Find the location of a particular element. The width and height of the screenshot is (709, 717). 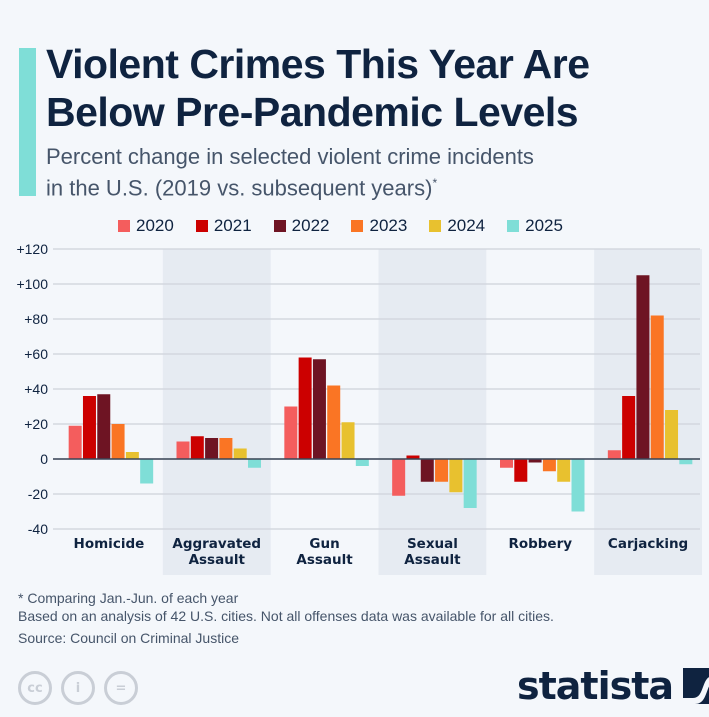

bar-2025-aggravated-assault is located at coordinates (254, 463).